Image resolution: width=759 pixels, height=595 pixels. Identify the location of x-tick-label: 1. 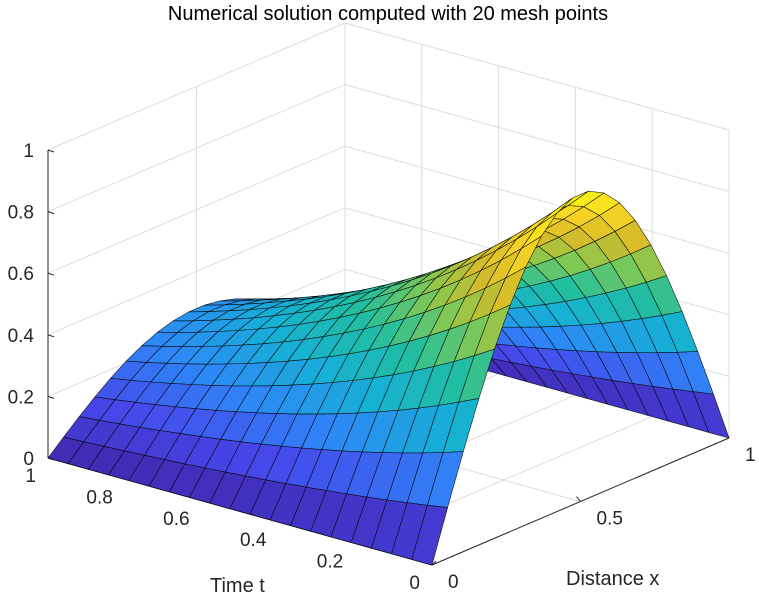
(750, 455).